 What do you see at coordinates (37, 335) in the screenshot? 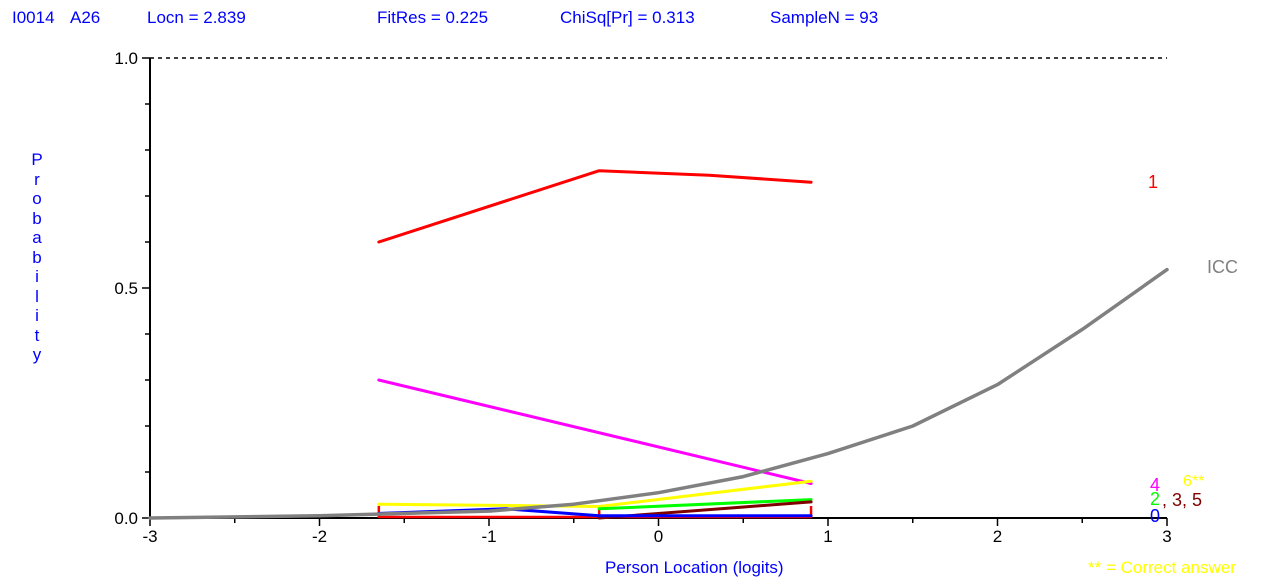
I see `y-axis-label-letter: t` at bounding box center [37, 335].